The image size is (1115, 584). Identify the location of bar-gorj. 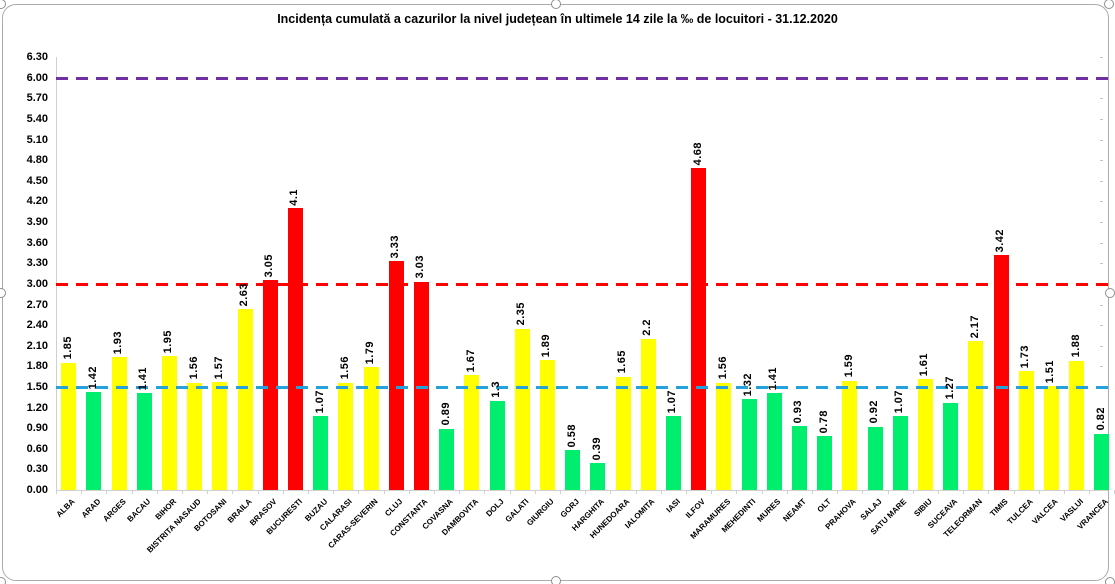
(573, 470).